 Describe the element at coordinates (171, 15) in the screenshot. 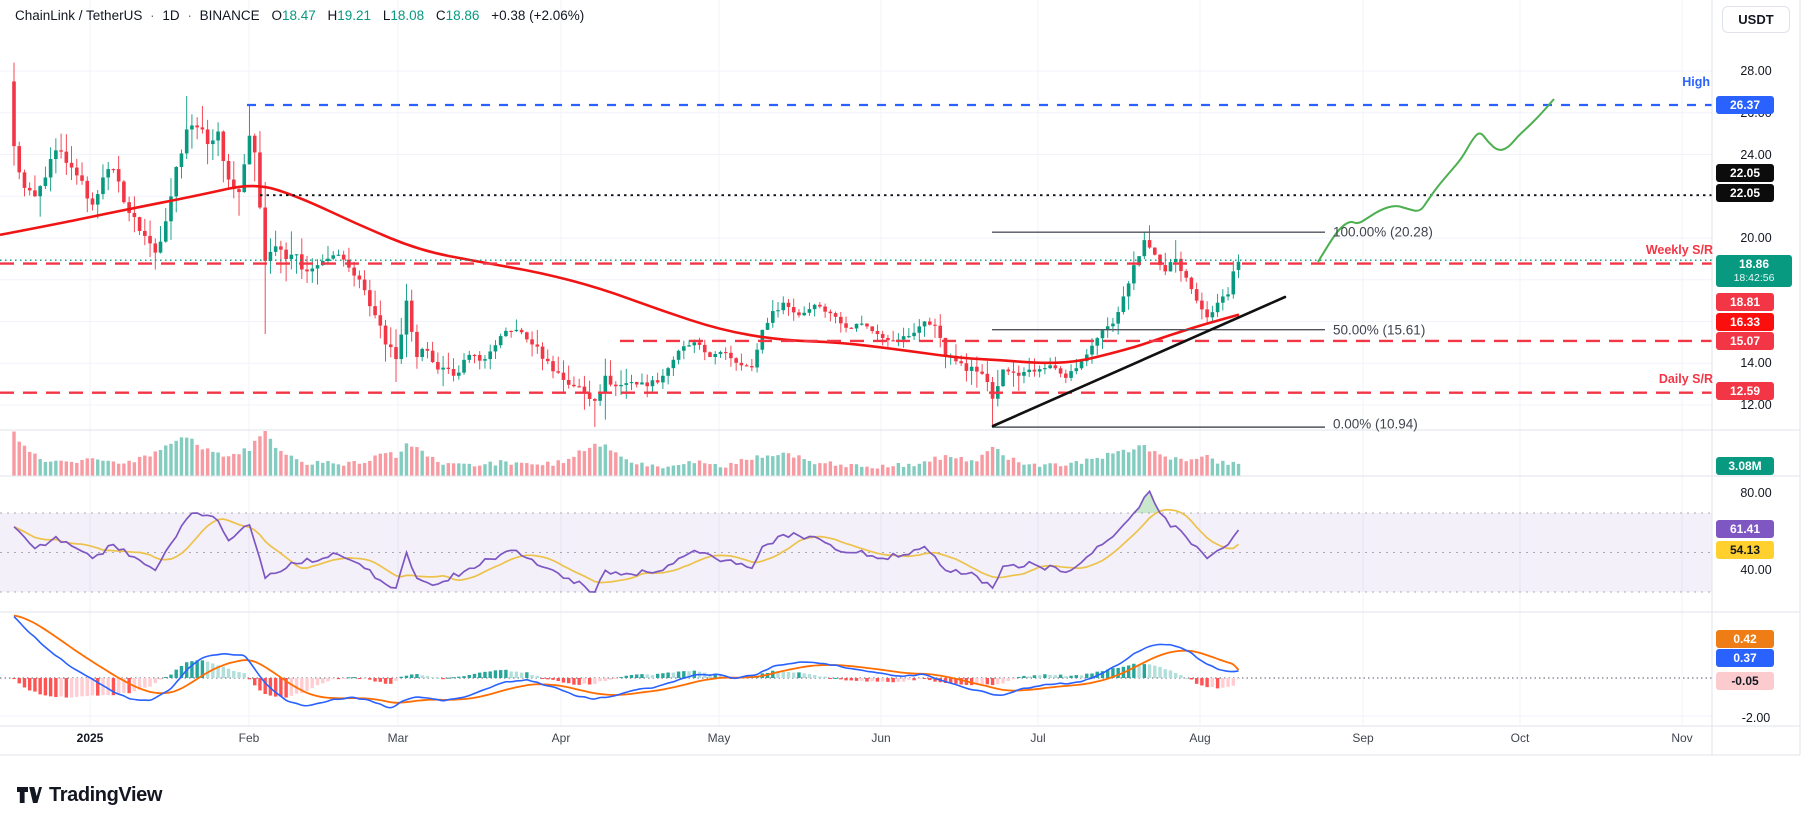

I see `interval-label: 1D` at that location.